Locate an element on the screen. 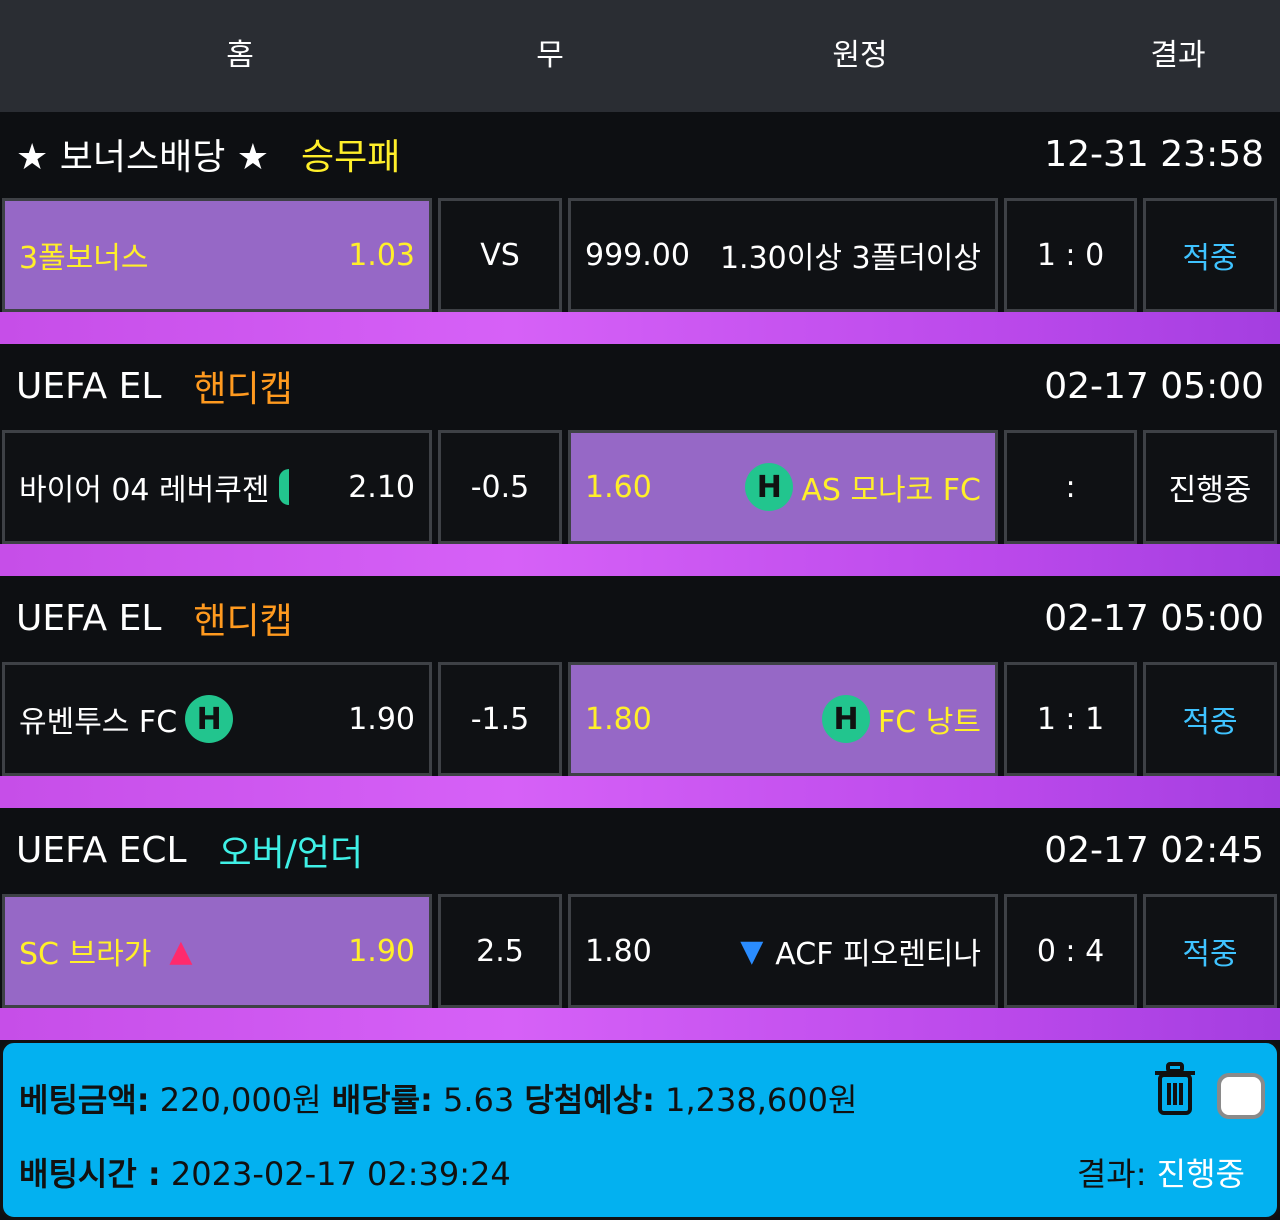 This screenshot has width=1280, height=1220. score: 1 : 0 is located at coordinates (1070, 255).